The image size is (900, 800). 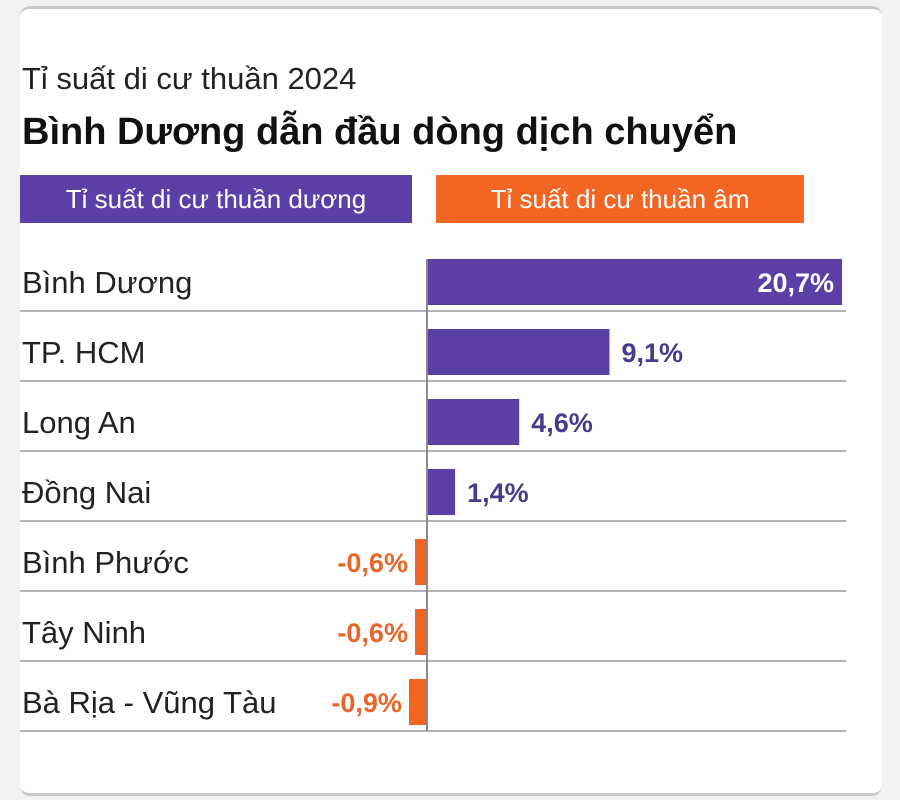 What do you see at coordinates (79, 422) in the screenshot?
I see `category-label: Long An` at bounding box center [79, 422].